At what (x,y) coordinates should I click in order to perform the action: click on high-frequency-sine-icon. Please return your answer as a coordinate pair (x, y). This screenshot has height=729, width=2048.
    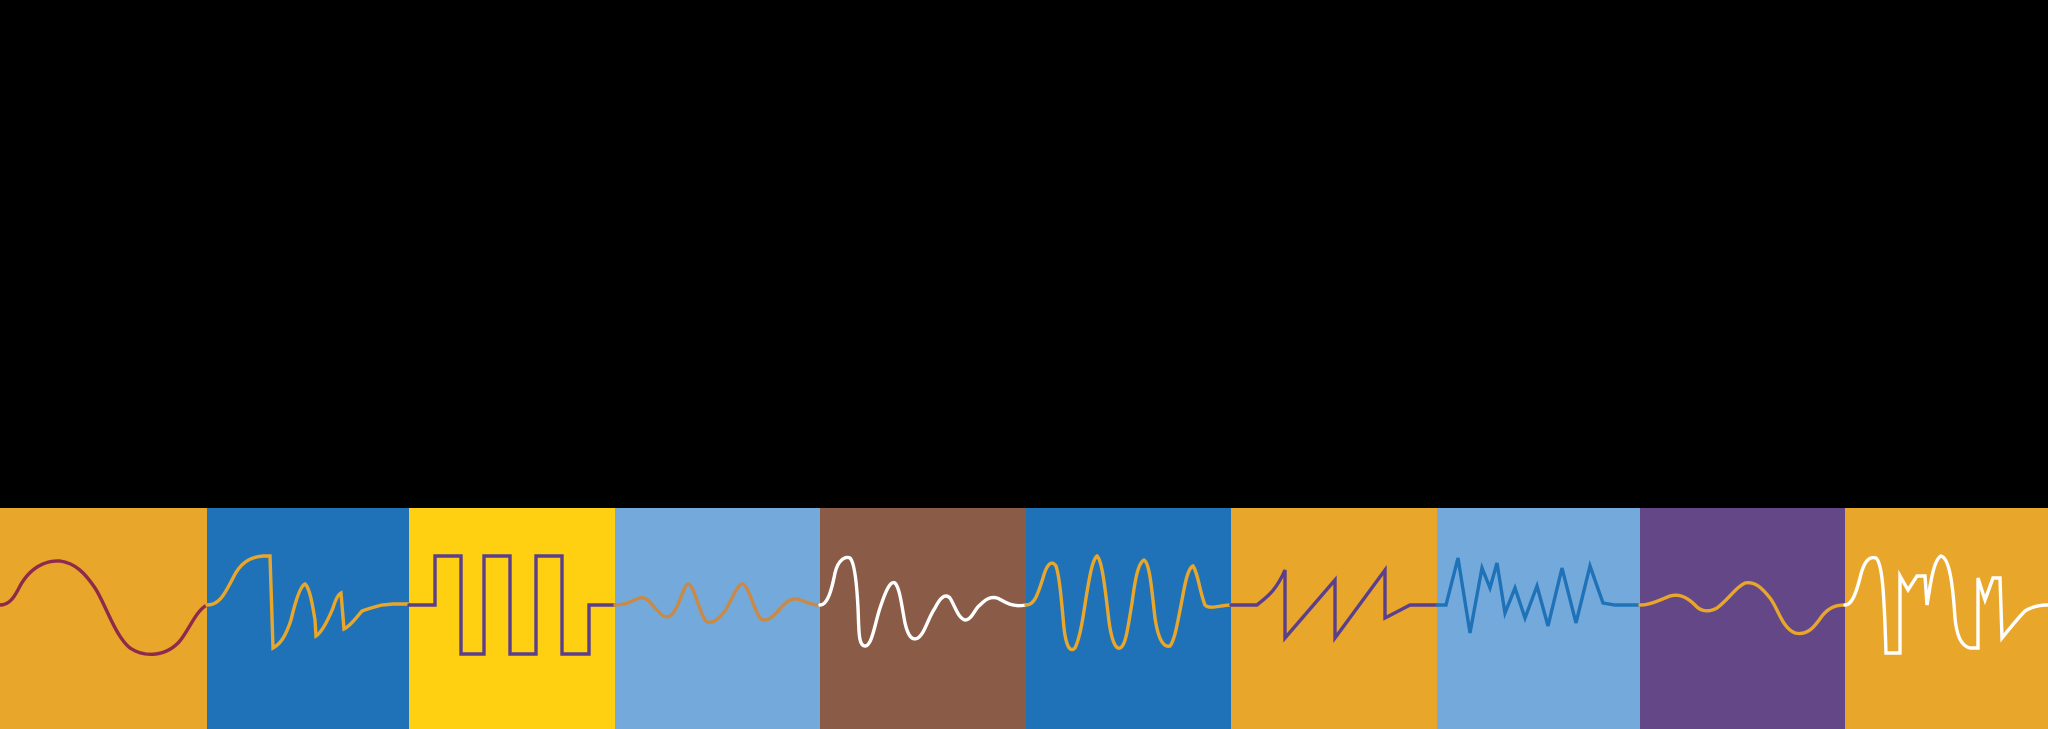
    Looking at the image, I should click on (1128, 602).